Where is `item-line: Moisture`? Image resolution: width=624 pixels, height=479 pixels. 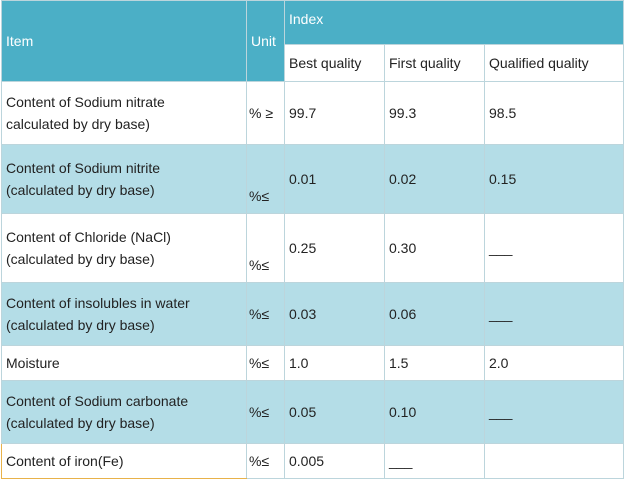
item-line: Moisture is located at coordinates (33, 363).